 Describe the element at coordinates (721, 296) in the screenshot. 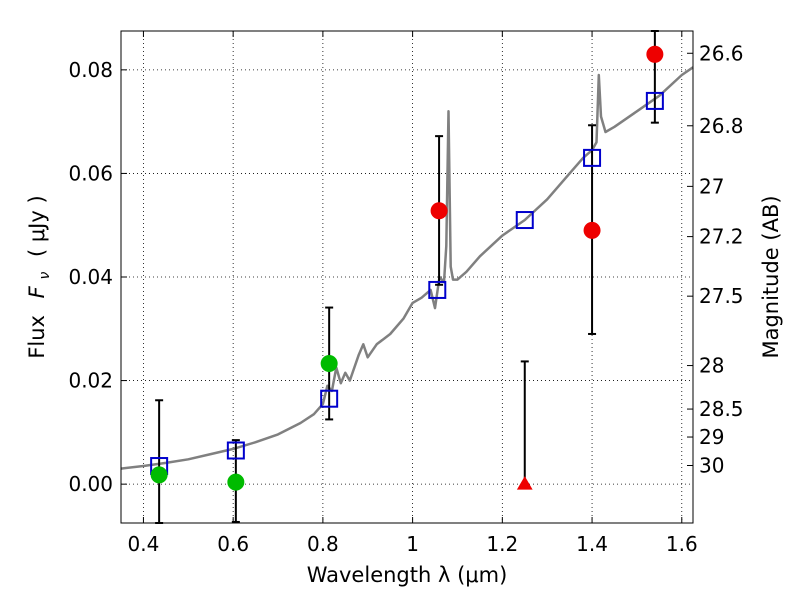

I see `y2-tick-label: 27.5` at that location.